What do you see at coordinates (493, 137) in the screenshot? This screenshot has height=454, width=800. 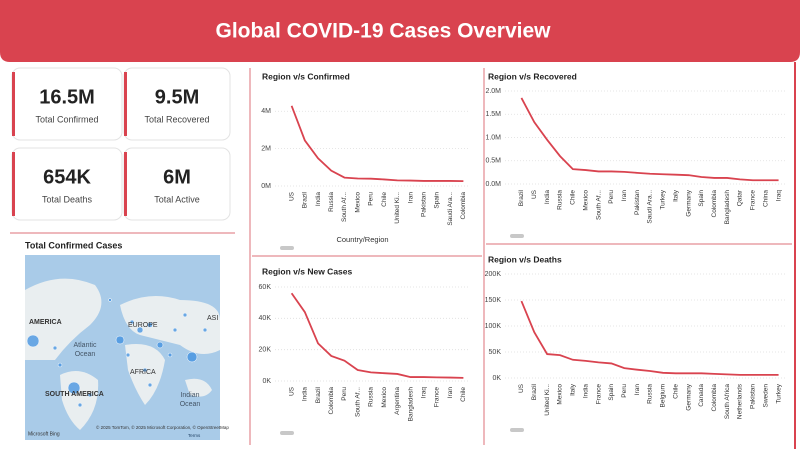 I see `y-tick-label: 1.0M` at bounding box center [493, 137].